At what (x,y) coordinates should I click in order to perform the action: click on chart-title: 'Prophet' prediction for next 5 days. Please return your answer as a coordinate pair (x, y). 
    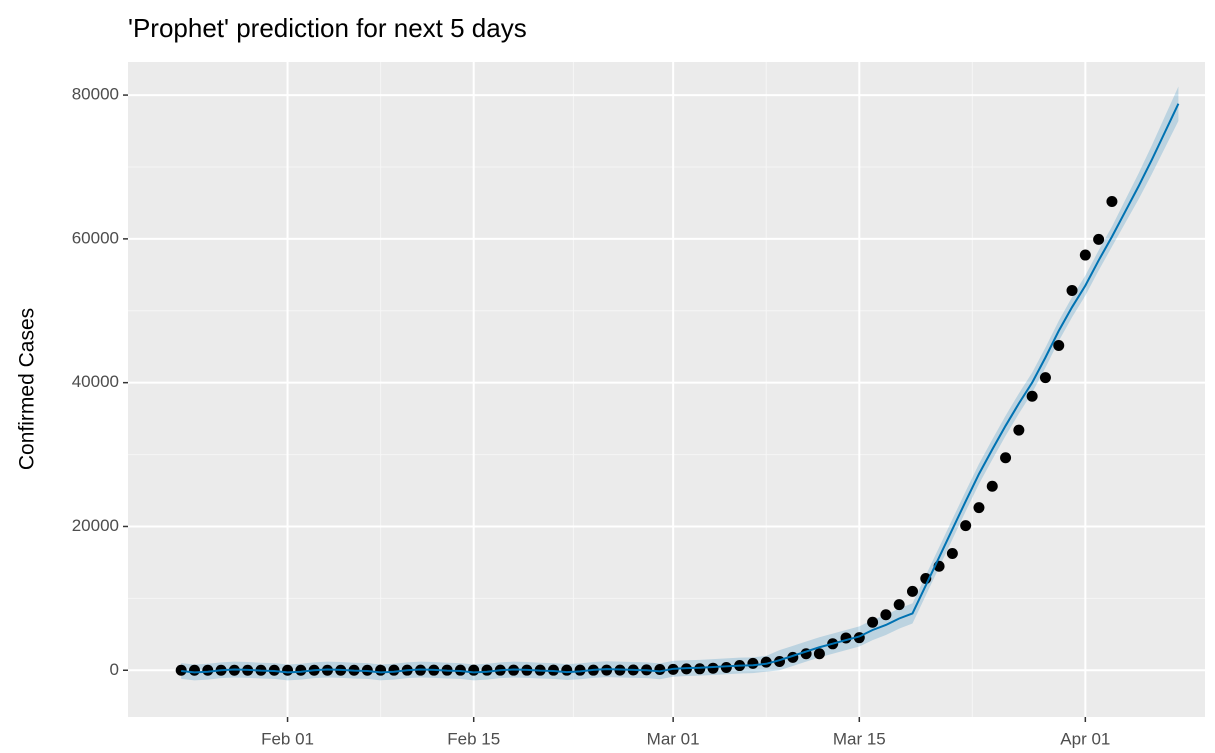
    Looking at the image, I should click on (327, 28).